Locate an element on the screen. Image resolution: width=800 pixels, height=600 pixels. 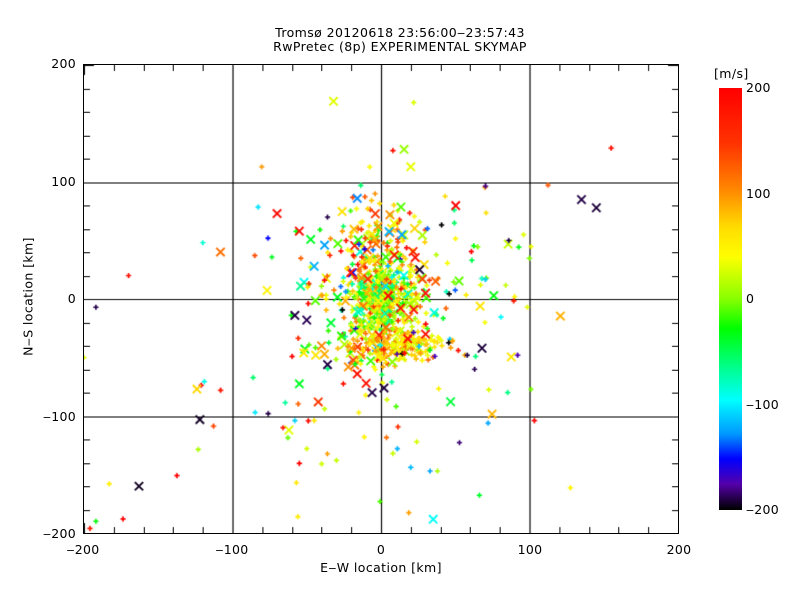
colorbar-tick-100: 100 is located at coordinates (758, 193).